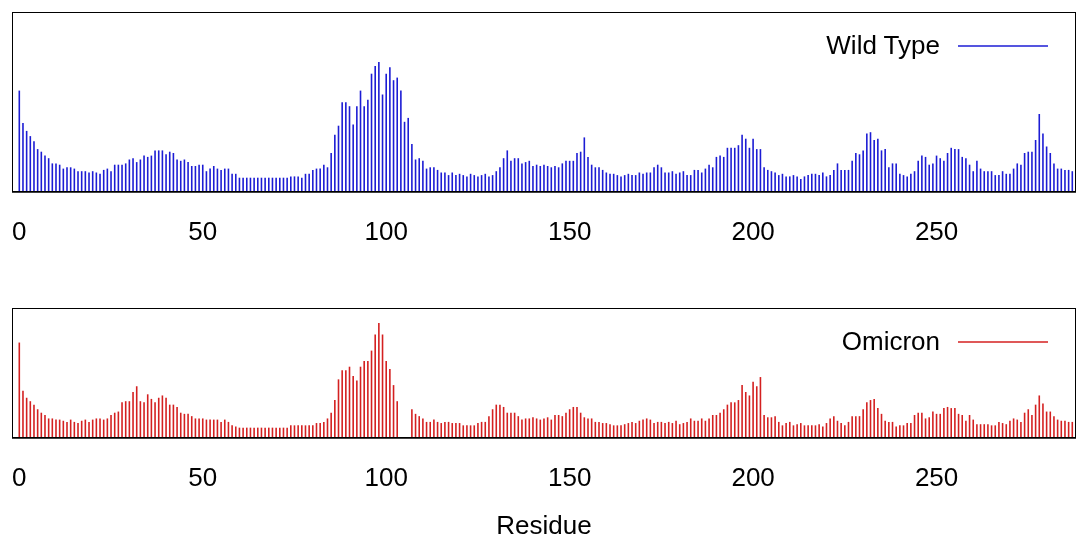 Image resolution: width=1078 pixels, height=552 pixels. I want to click on x-axis-title: Residue, so click(544, 525).